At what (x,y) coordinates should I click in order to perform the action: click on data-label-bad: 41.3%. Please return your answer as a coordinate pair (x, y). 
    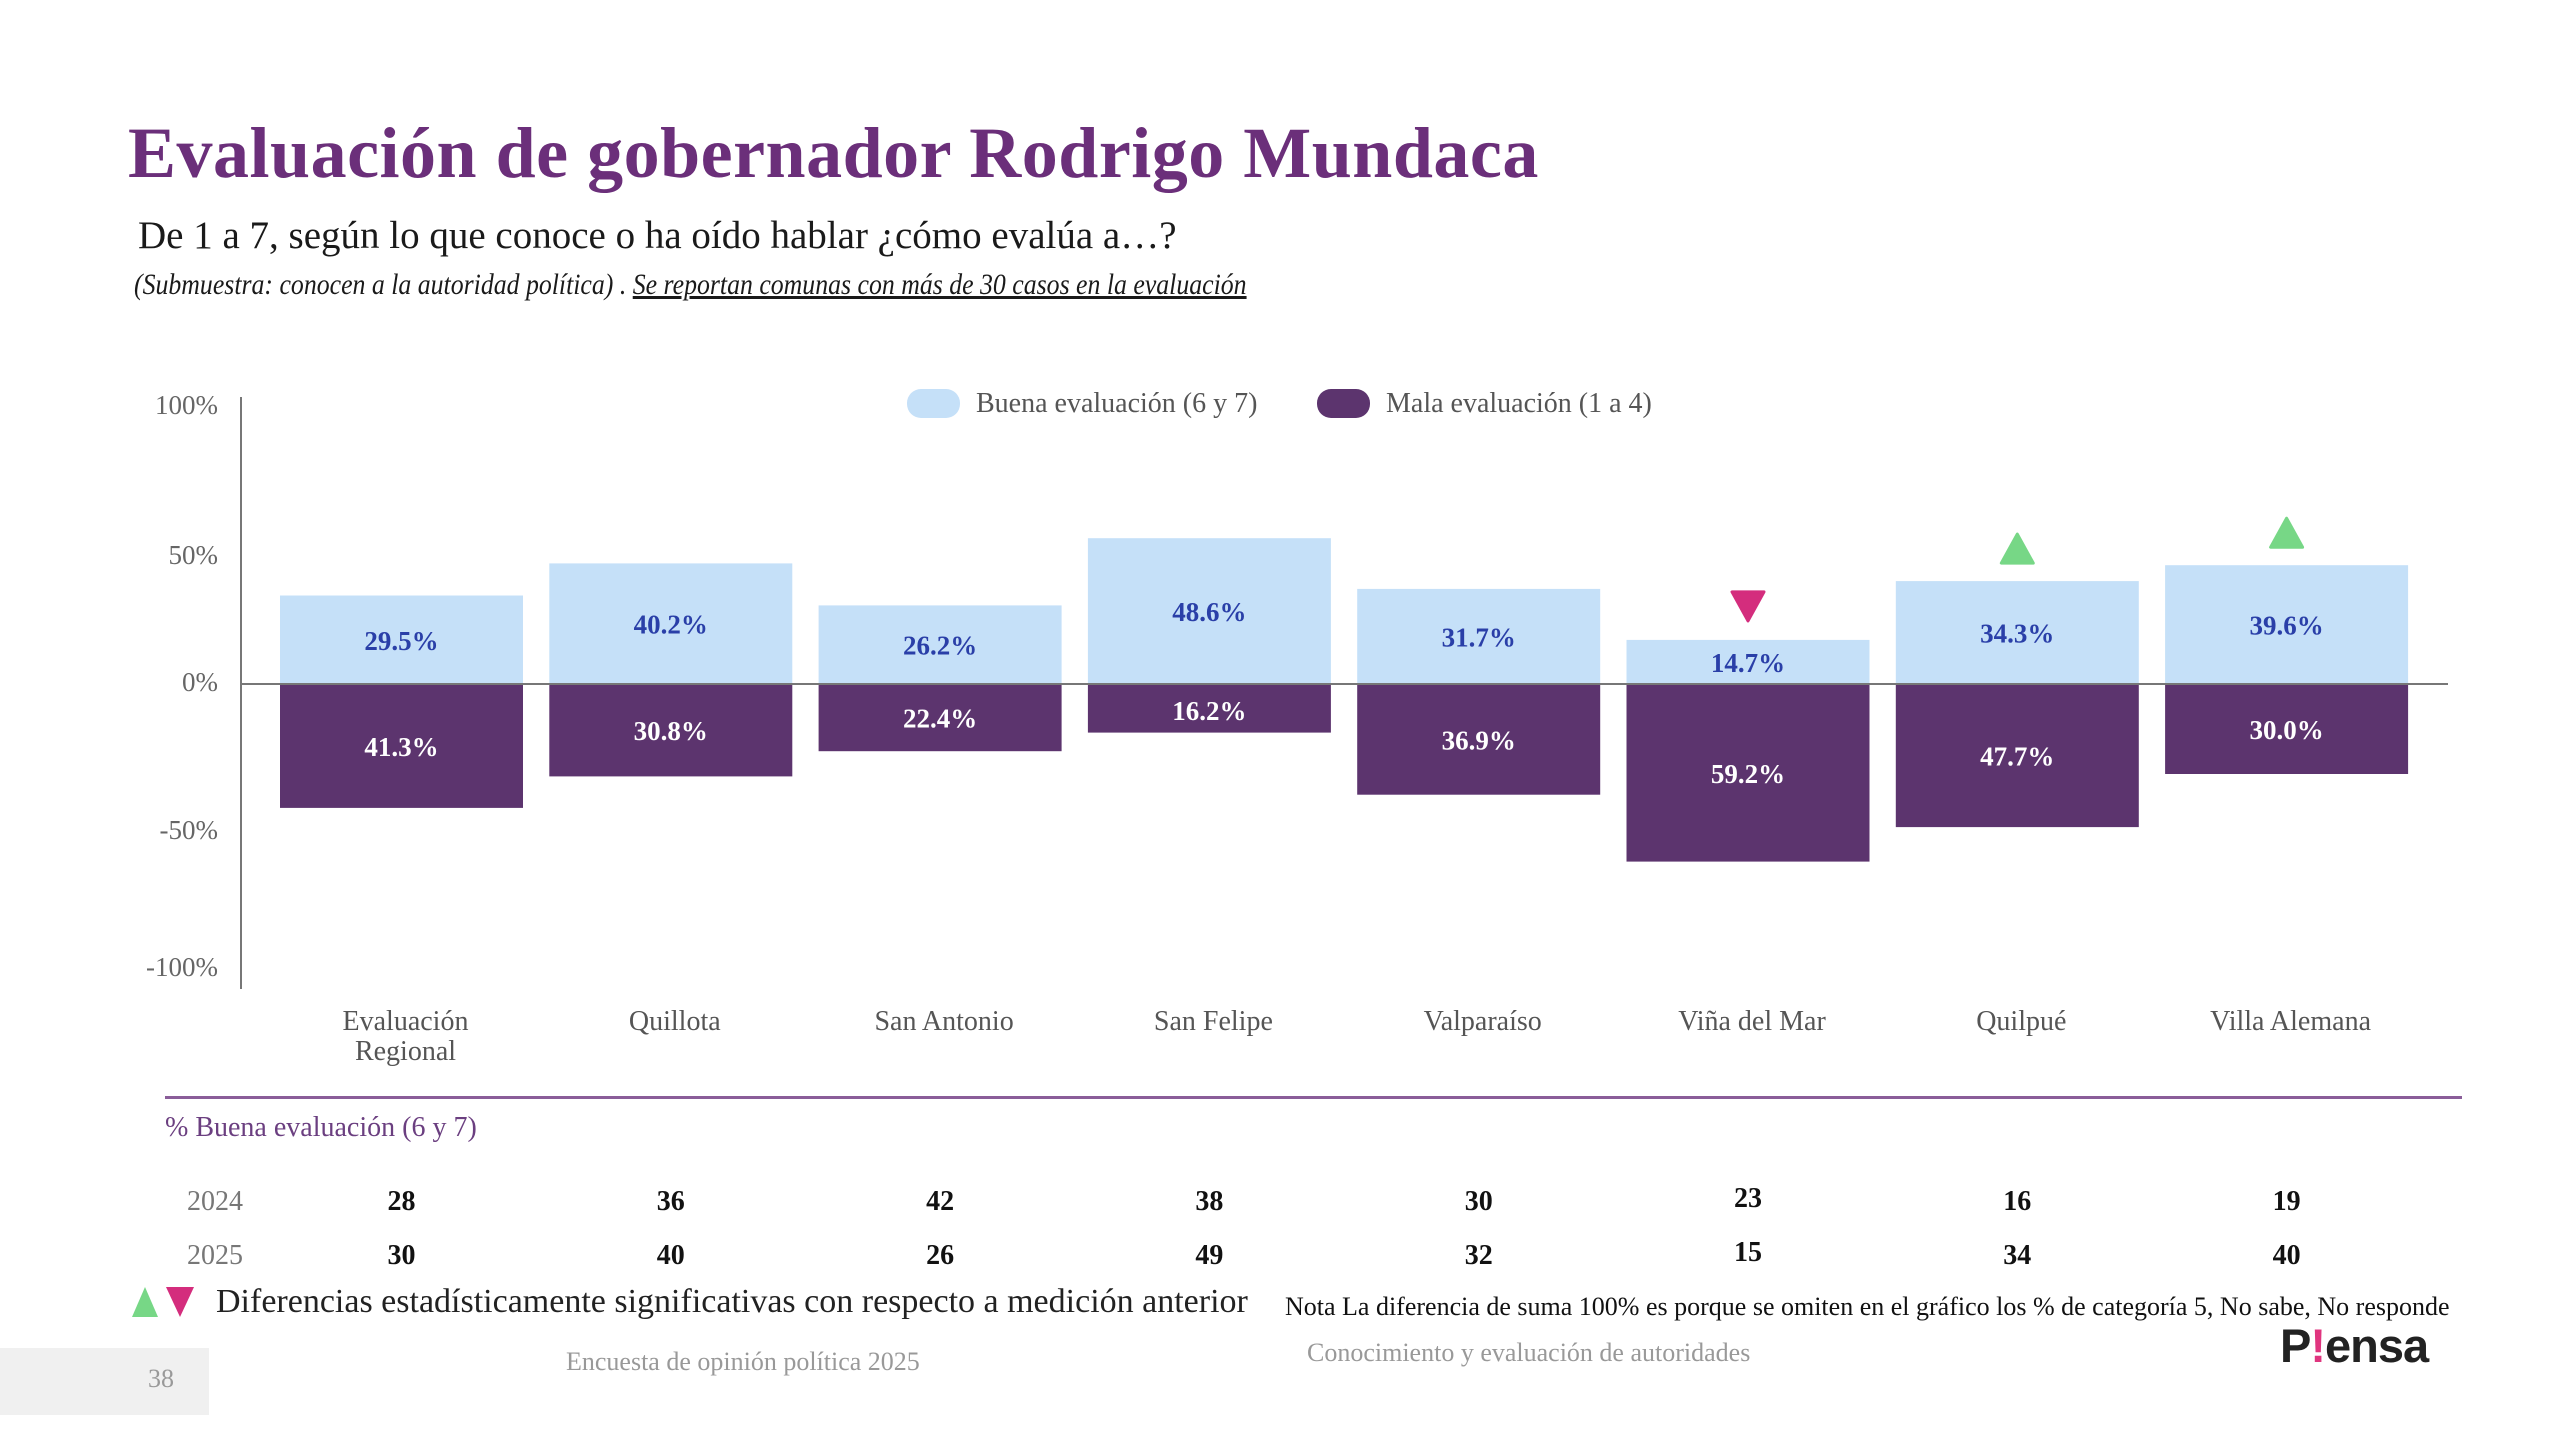
    Looking at the image, I should click on (401, 747).